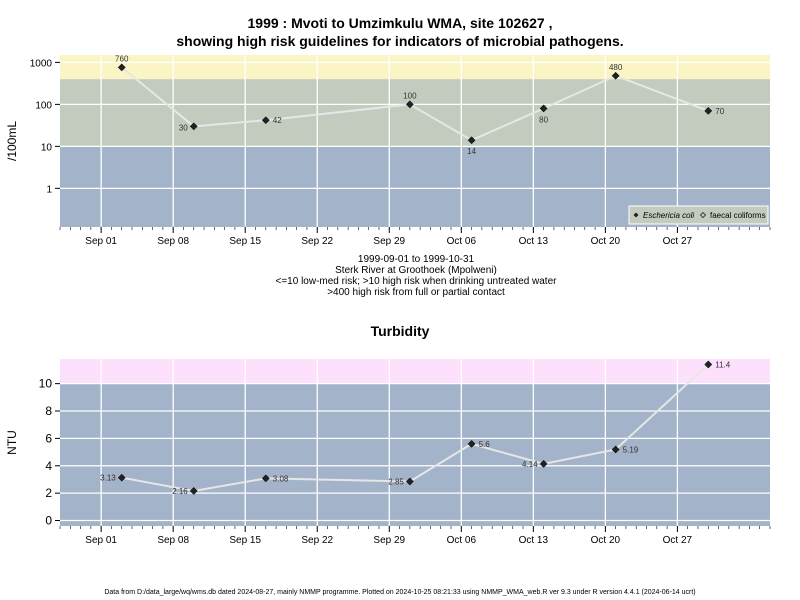  What do you see at coordinates (245, 540) in the screenshot?
I see `panel2-x-tick-label: Sep 15` at bounding box center [245, 540].